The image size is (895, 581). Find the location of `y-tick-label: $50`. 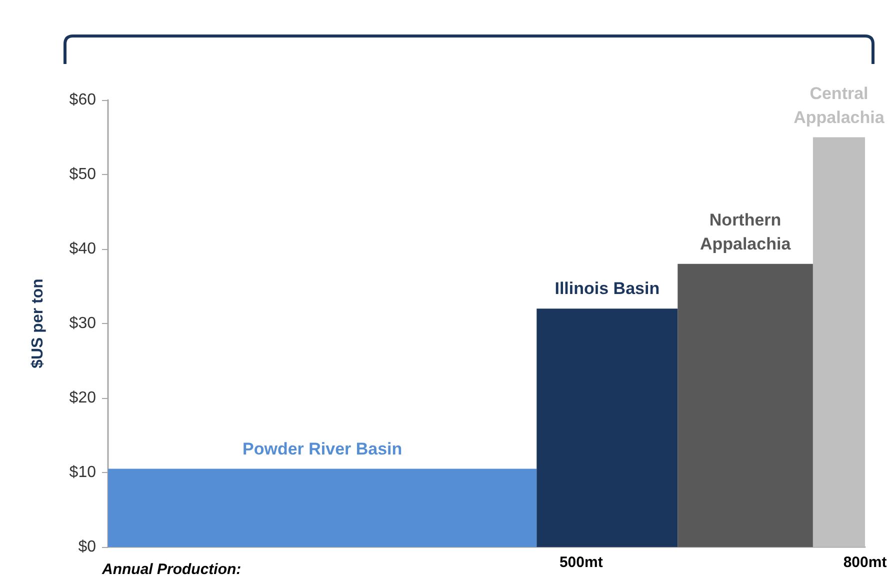

y-tick-label: $50 is located at coordinates (82, 174).